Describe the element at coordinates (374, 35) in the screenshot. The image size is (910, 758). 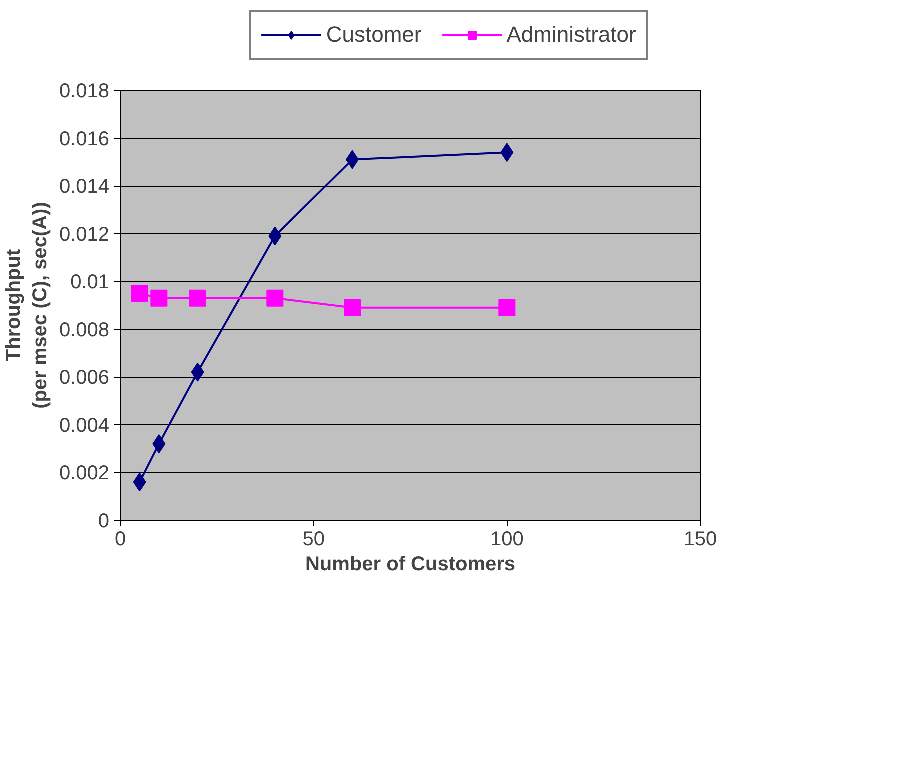
I see `legend-label: Customer` at that location.